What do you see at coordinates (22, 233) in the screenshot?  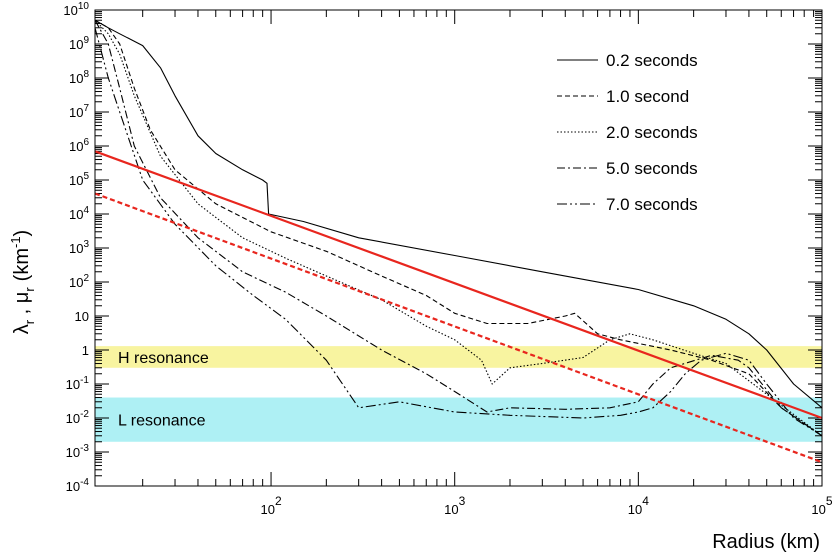 I see `y-title-unit-close: )` at bounding box center [22, 233].